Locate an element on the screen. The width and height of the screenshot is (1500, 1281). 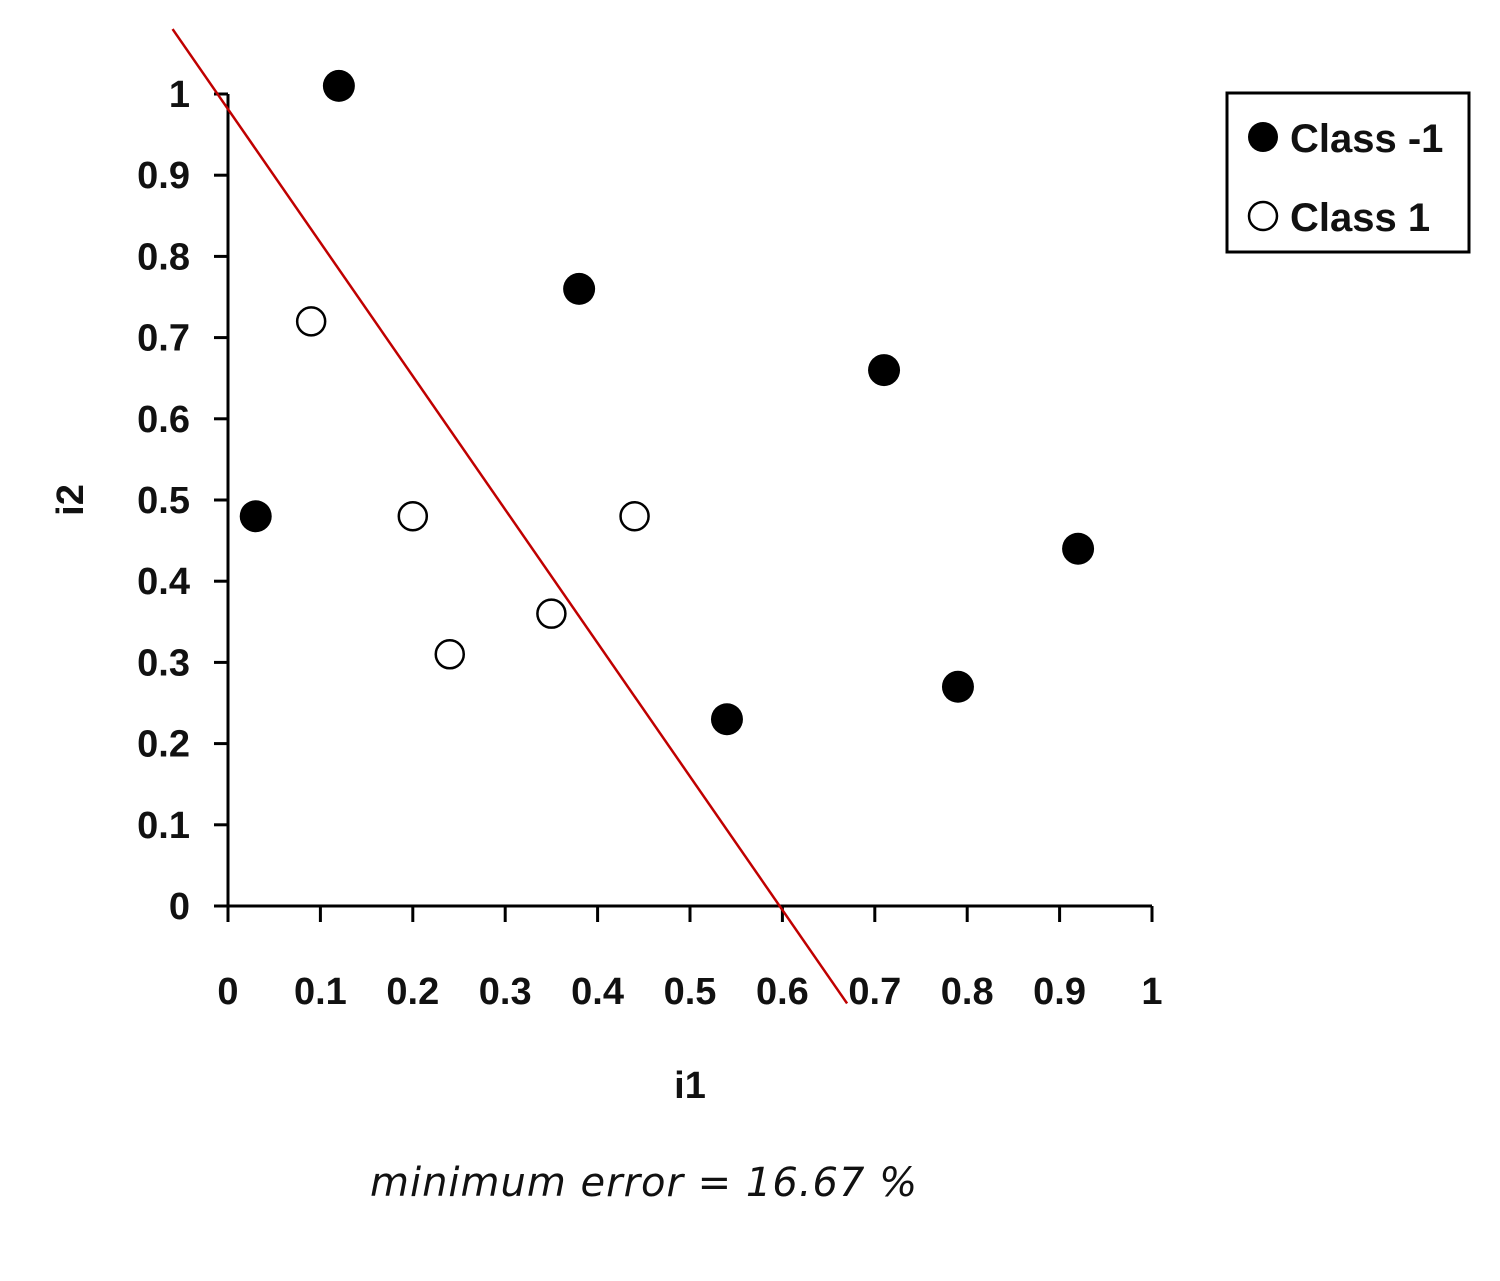
y-tick-label: 0.1 is located at coordinates (163, 826).